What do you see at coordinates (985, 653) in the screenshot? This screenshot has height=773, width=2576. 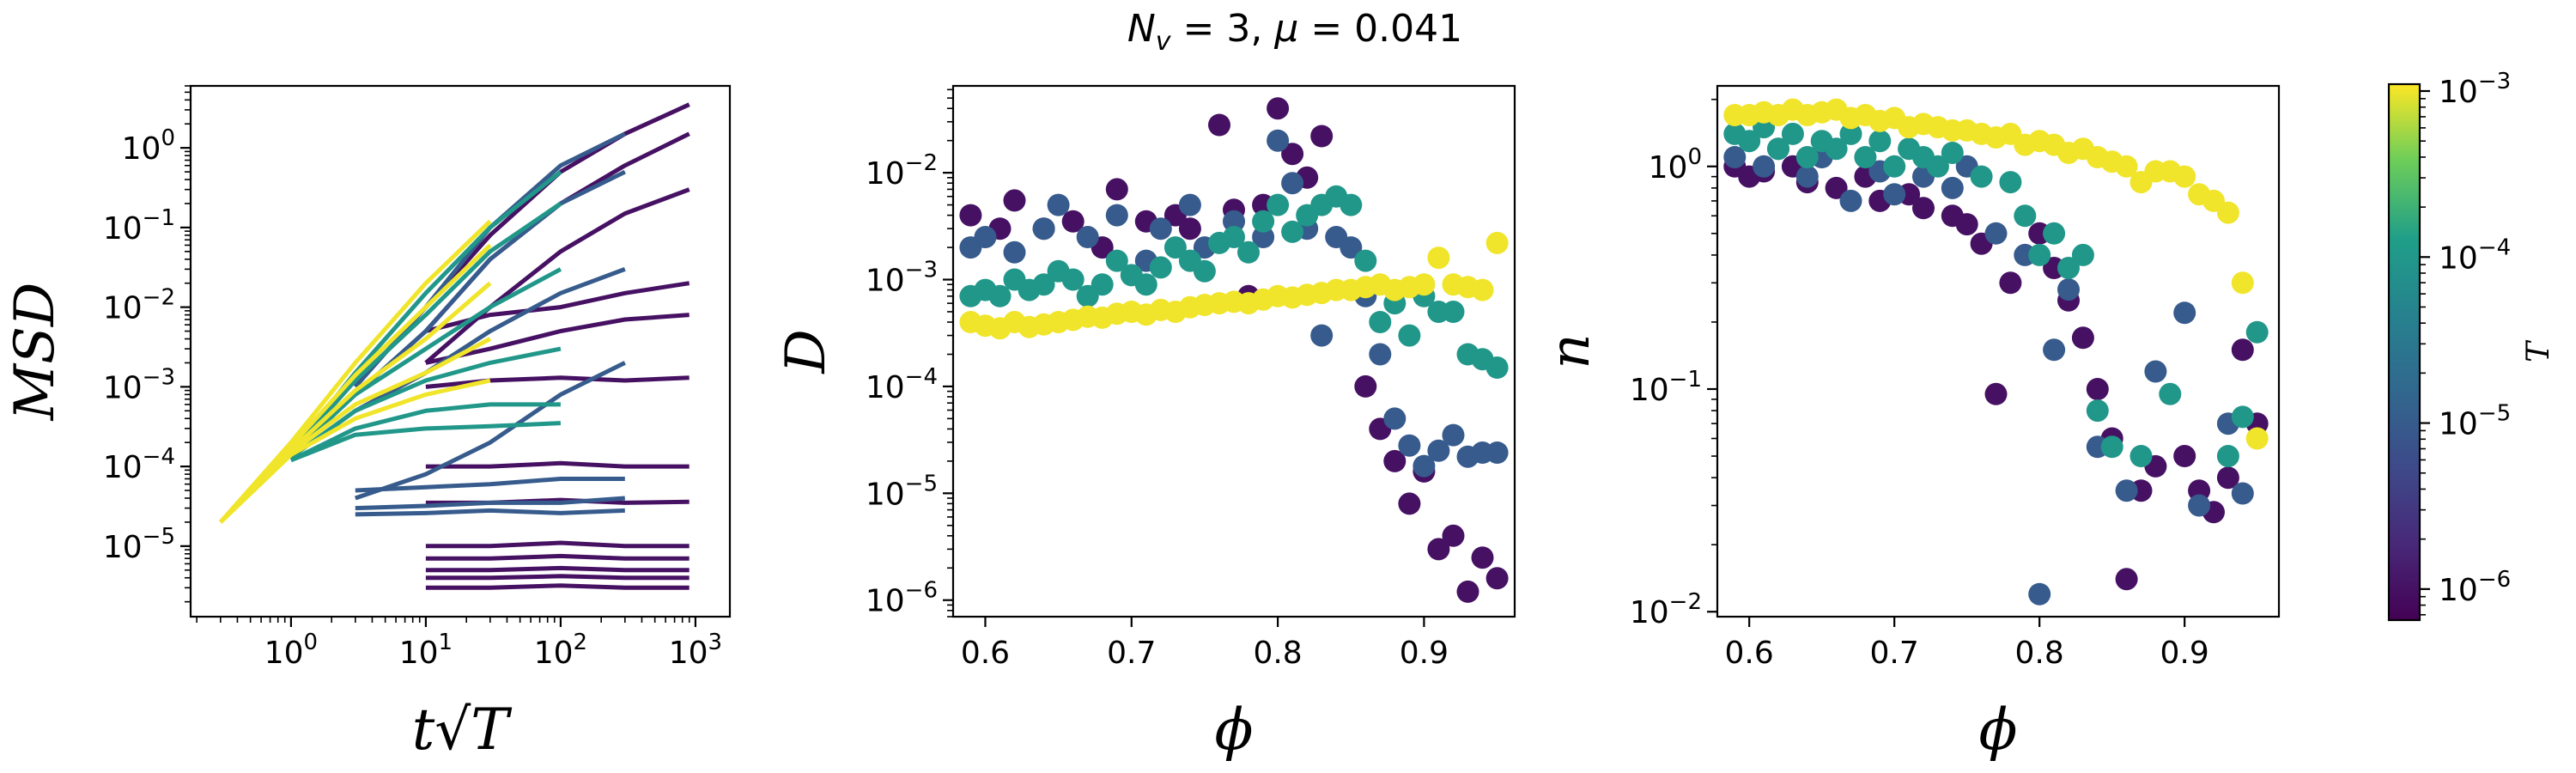 I see `x-tick-label: 0.6` at bounding box center [985, 653].